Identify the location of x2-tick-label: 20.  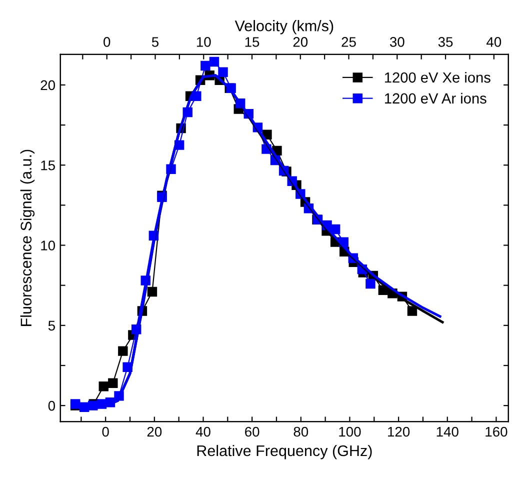
(300, 42).